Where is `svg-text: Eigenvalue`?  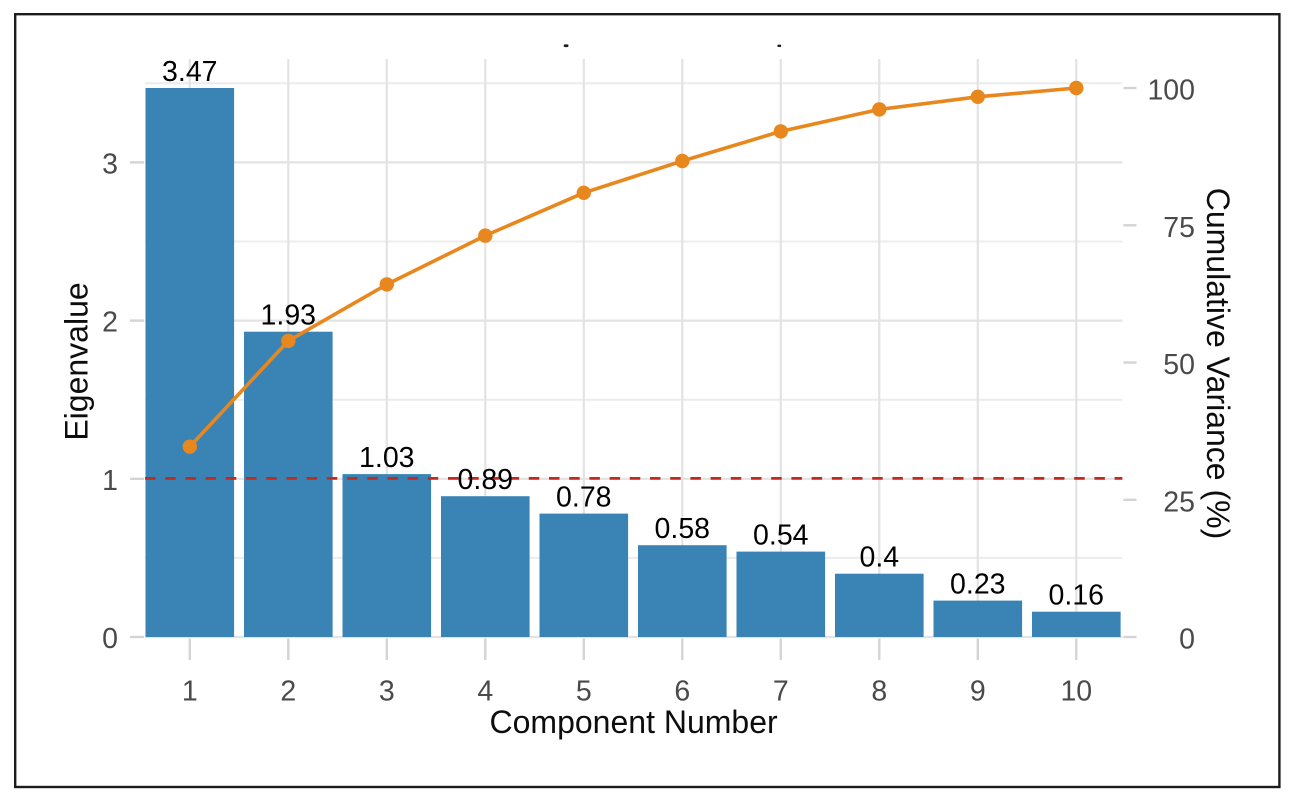 svg-text: Eigenvalue is located at coordinates (77, 361).